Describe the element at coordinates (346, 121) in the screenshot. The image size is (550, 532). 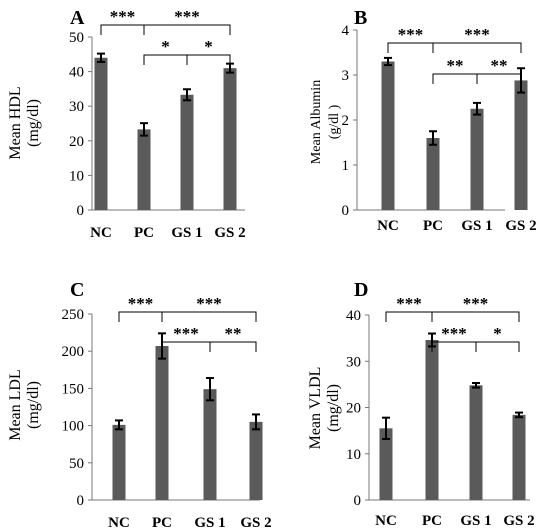
I see `y-tick-label: 2` at that location.